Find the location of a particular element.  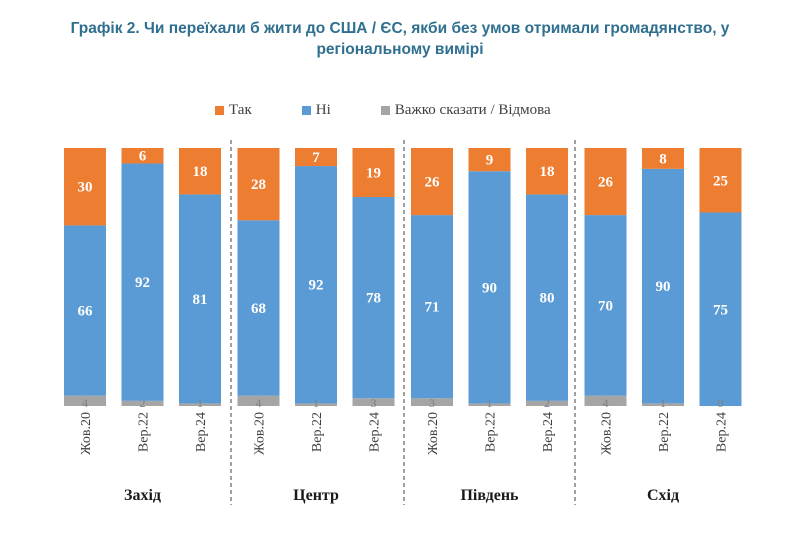

bar-3-0-tick-label: Жов.20 is located at coordinates (607, 433).